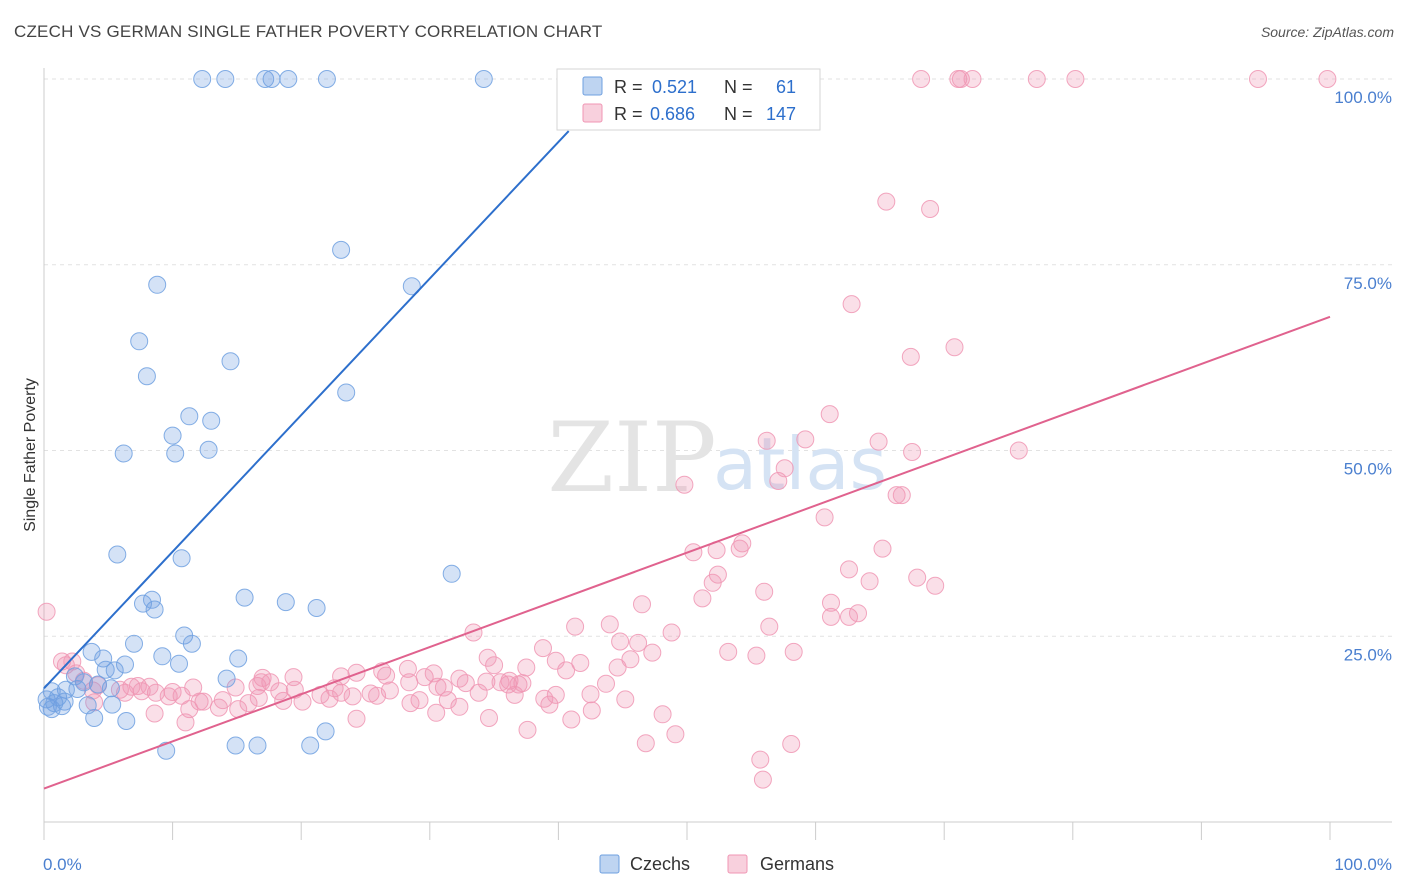  Describe the element at coordinates (628, 87) in the screenshot. I see `czechs-r-label: R =` at that location.